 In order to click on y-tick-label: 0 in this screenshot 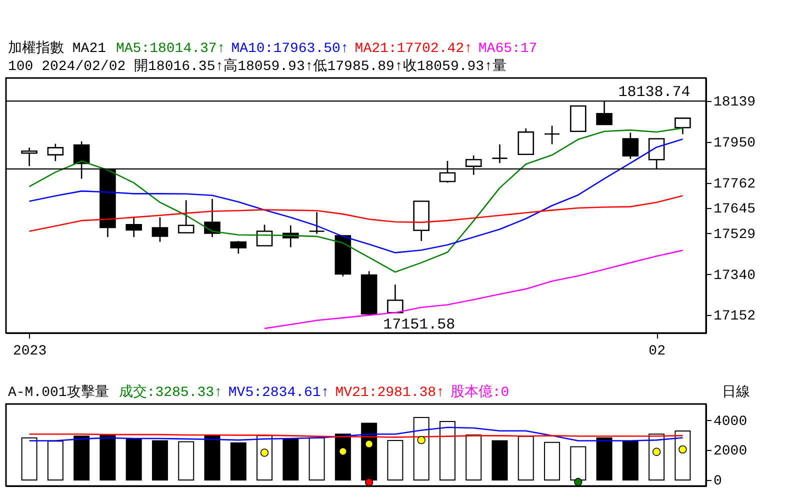, I will do `click(718, 482)`.